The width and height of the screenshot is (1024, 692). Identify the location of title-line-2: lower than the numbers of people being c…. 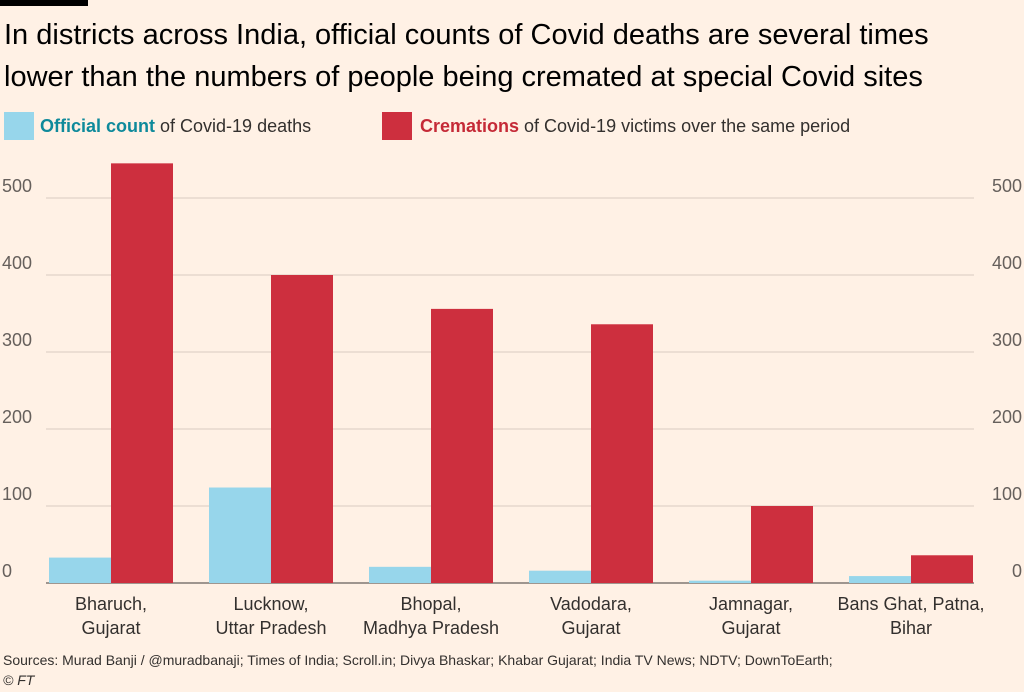
(463, 77).